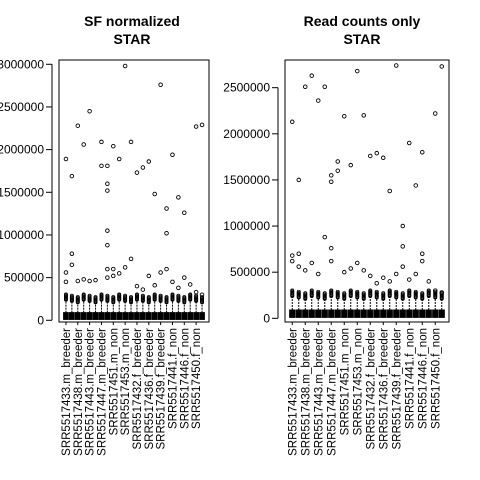 The image size is (480, 480). I want to click on x-category-label: SRR5517450.f_non, so click(436, 378).